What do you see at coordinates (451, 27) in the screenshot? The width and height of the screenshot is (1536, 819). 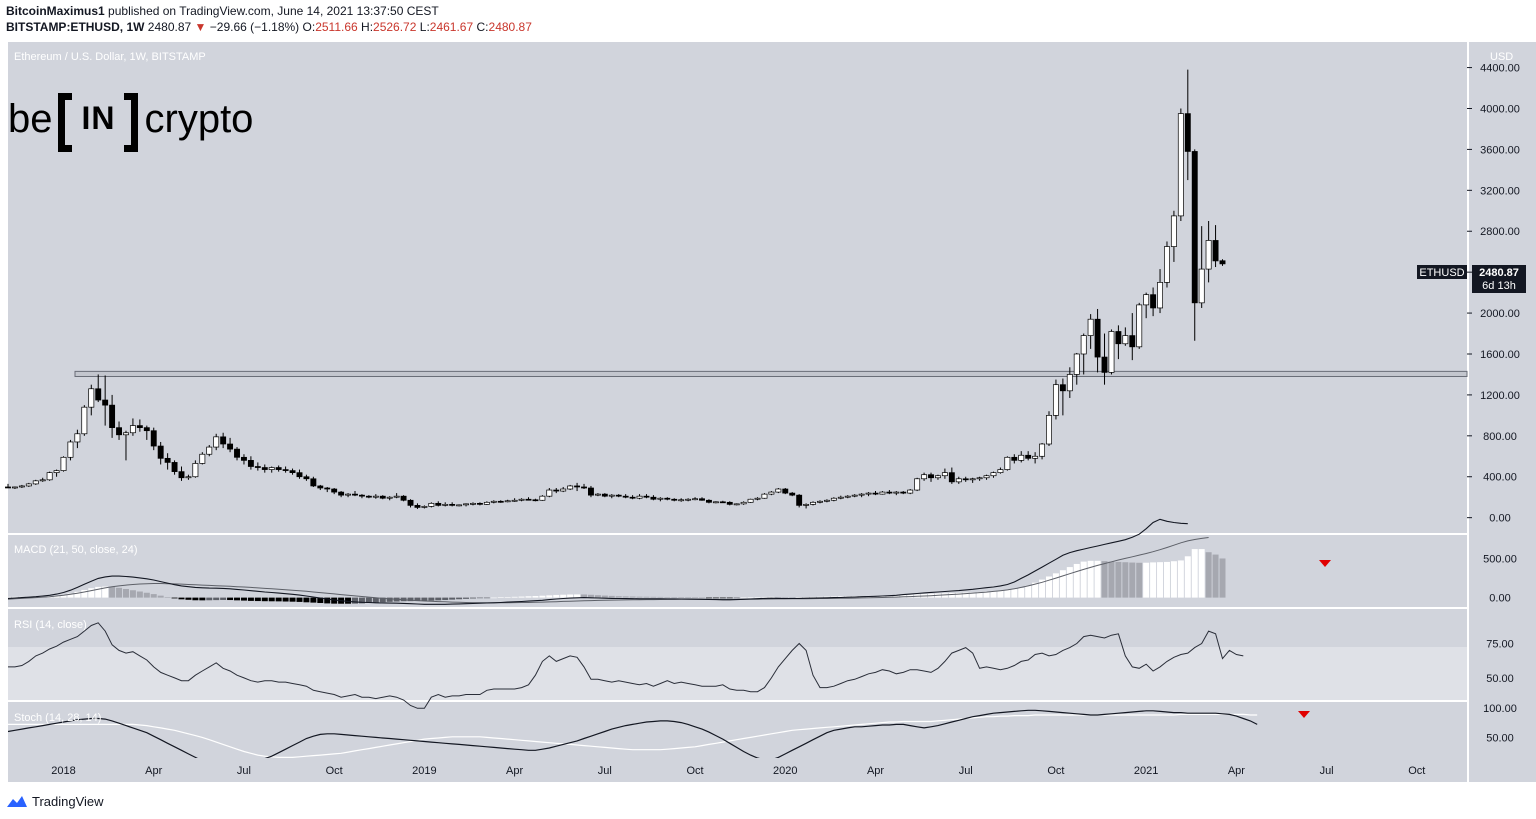 I see `low-value: 2461.67` at bounding box center [451, 27].